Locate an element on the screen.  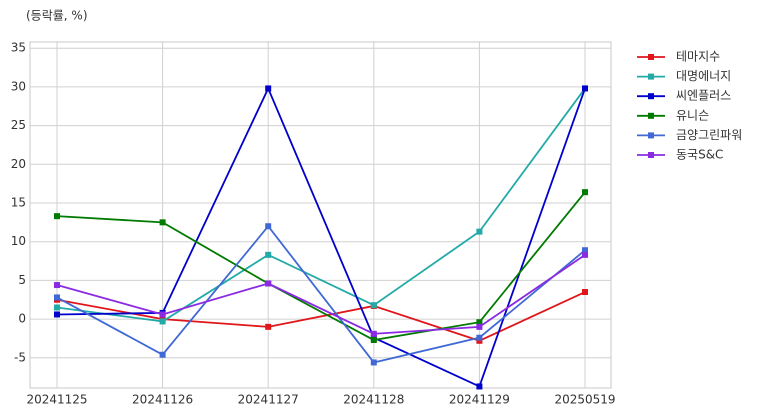
y-tick-label: -5 is located at coordinates (20, 357).